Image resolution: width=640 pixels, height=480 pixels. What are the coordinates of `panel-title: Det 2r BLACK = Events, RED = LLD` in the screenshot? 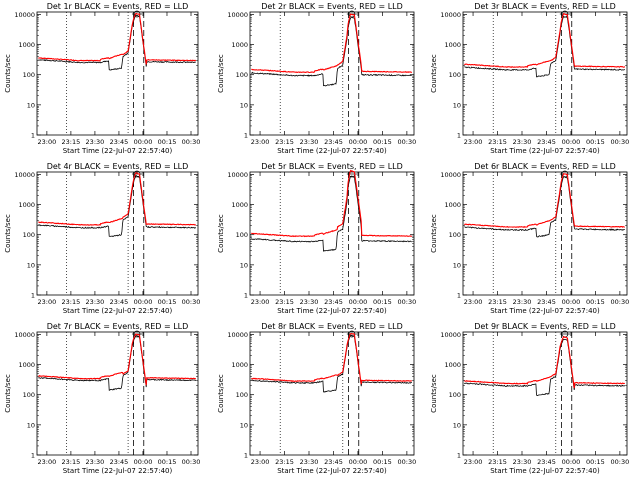 It's located at (332, 6).